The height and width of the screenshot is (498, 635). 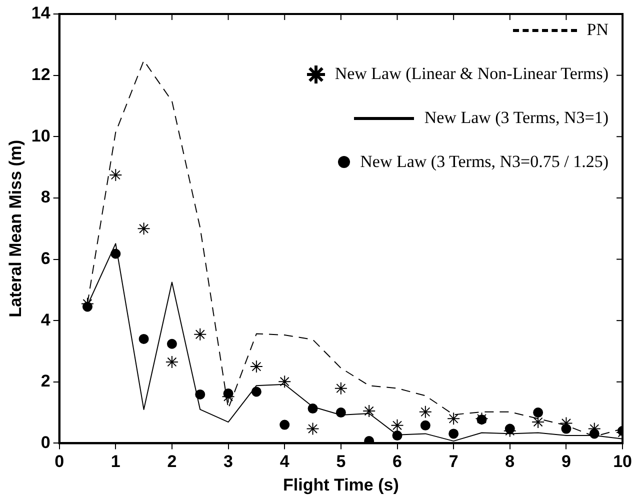 I want to click on y-tick-label: 8, so click(x=45, y=197).